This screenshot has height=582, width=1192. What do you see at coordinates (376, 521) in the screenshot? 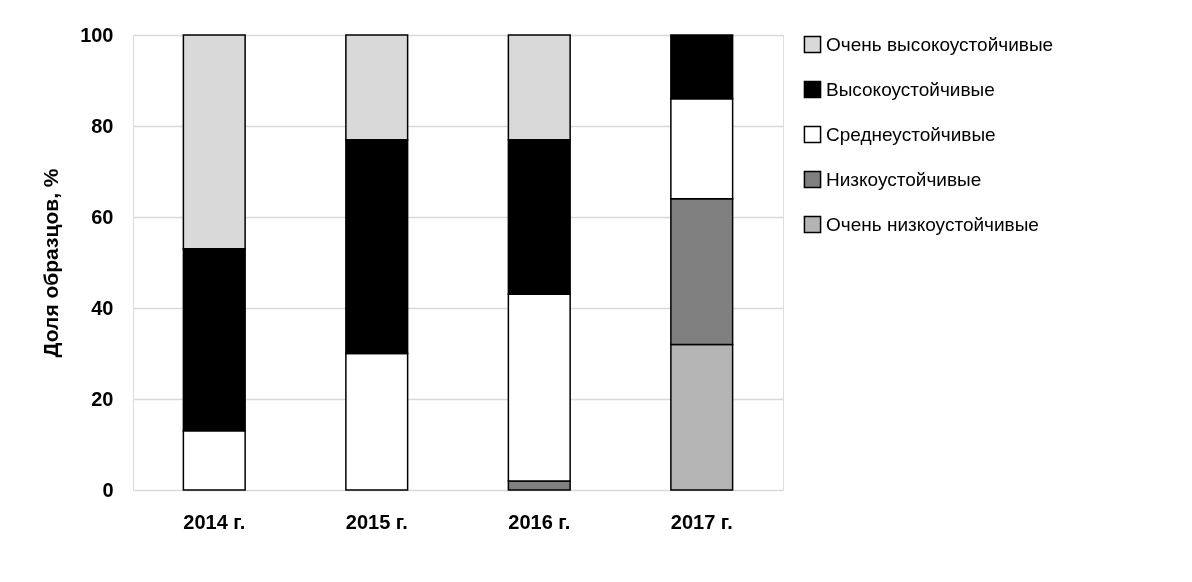
I see `x-tick-label: 2015 г.` at bounding box center [376, 521].